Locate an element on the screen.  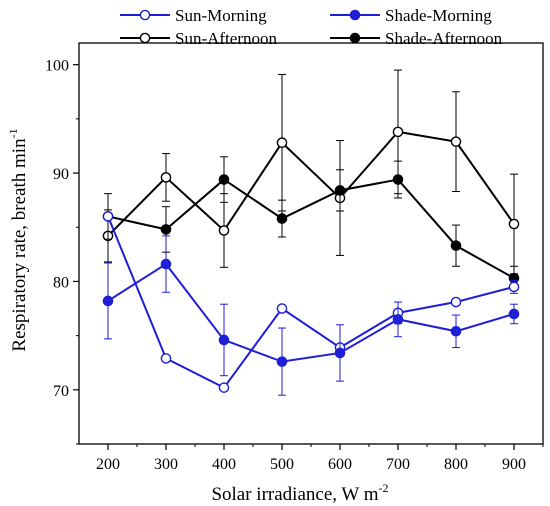
x-tick-label-700: 700 is located at coordinates (398, 464).